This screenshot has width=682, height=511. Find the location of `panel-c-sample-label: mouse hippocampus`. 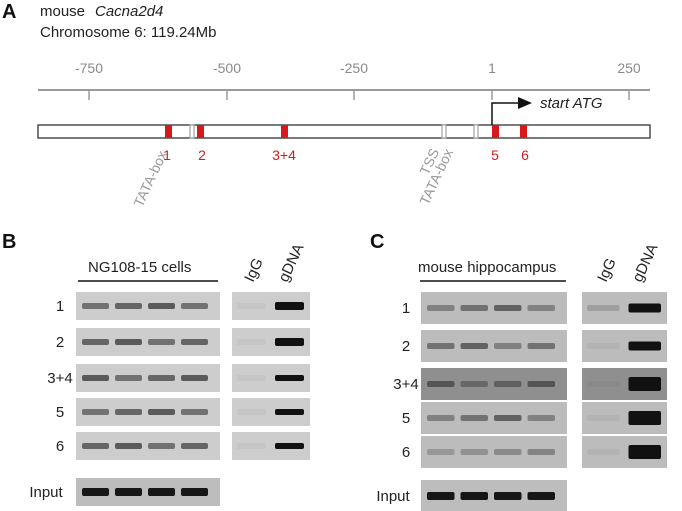

panel-c-sample-label: mouse hippocampus is located at coordinates (487, 267).